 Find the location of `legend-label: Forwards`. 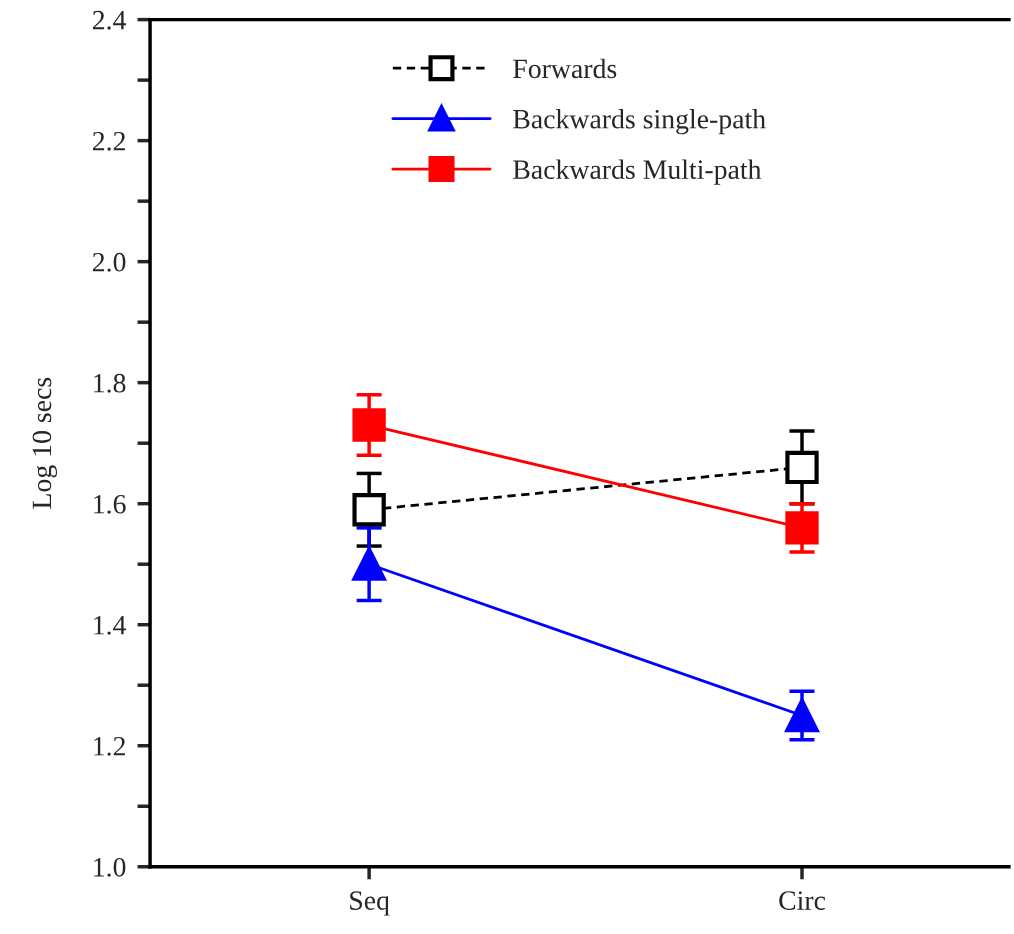

legend-label: Forwards is located at coordinates (565, 68).